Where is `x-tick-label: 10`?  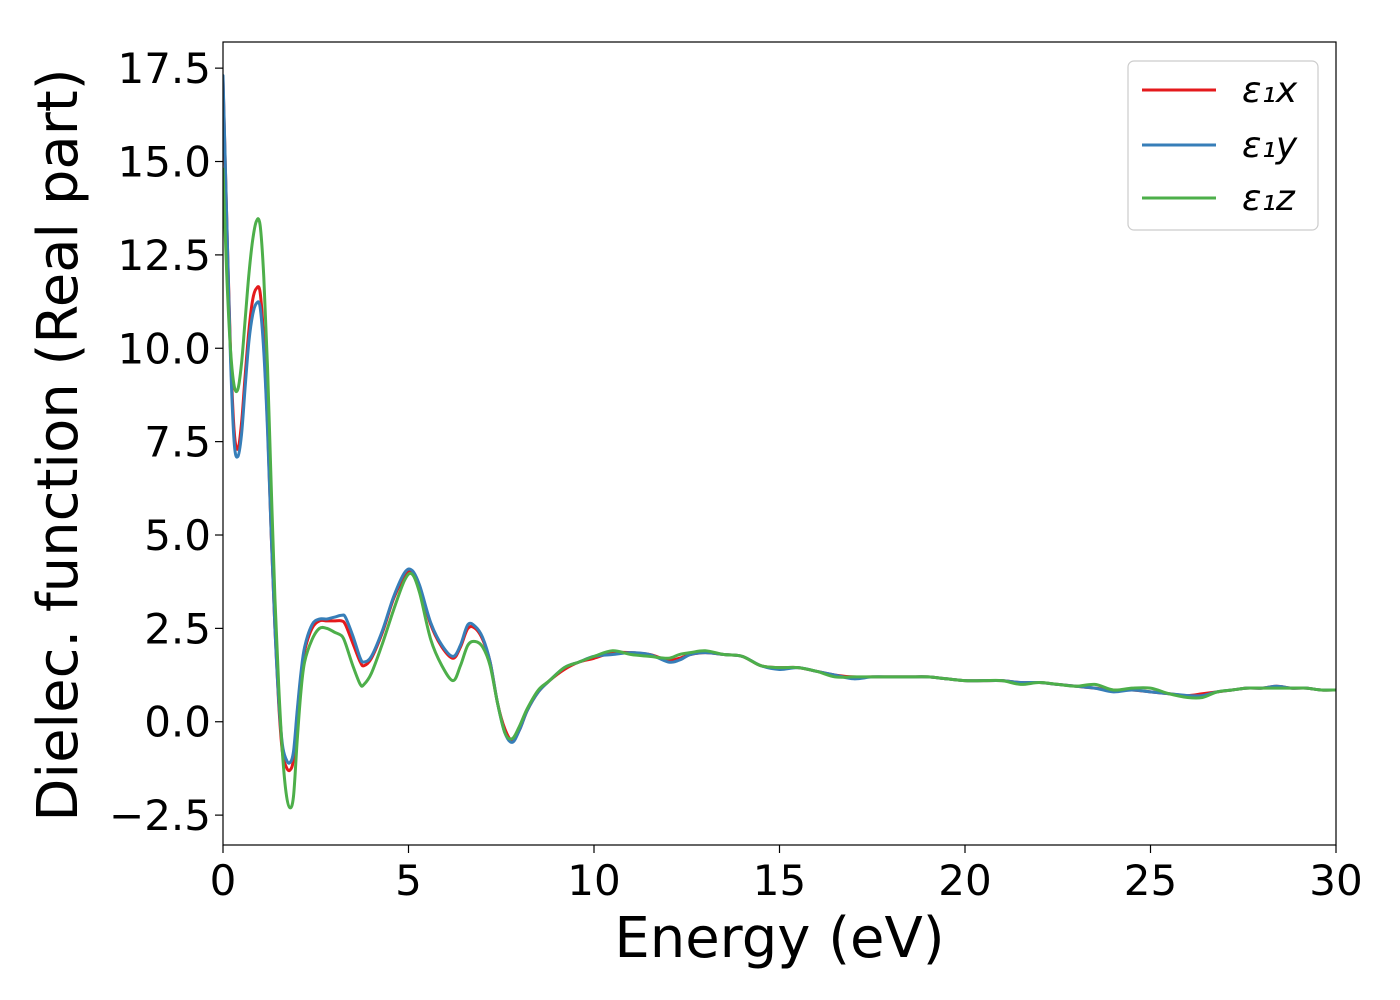
x-tick-label: 10 is located at coordinates (593, 880).